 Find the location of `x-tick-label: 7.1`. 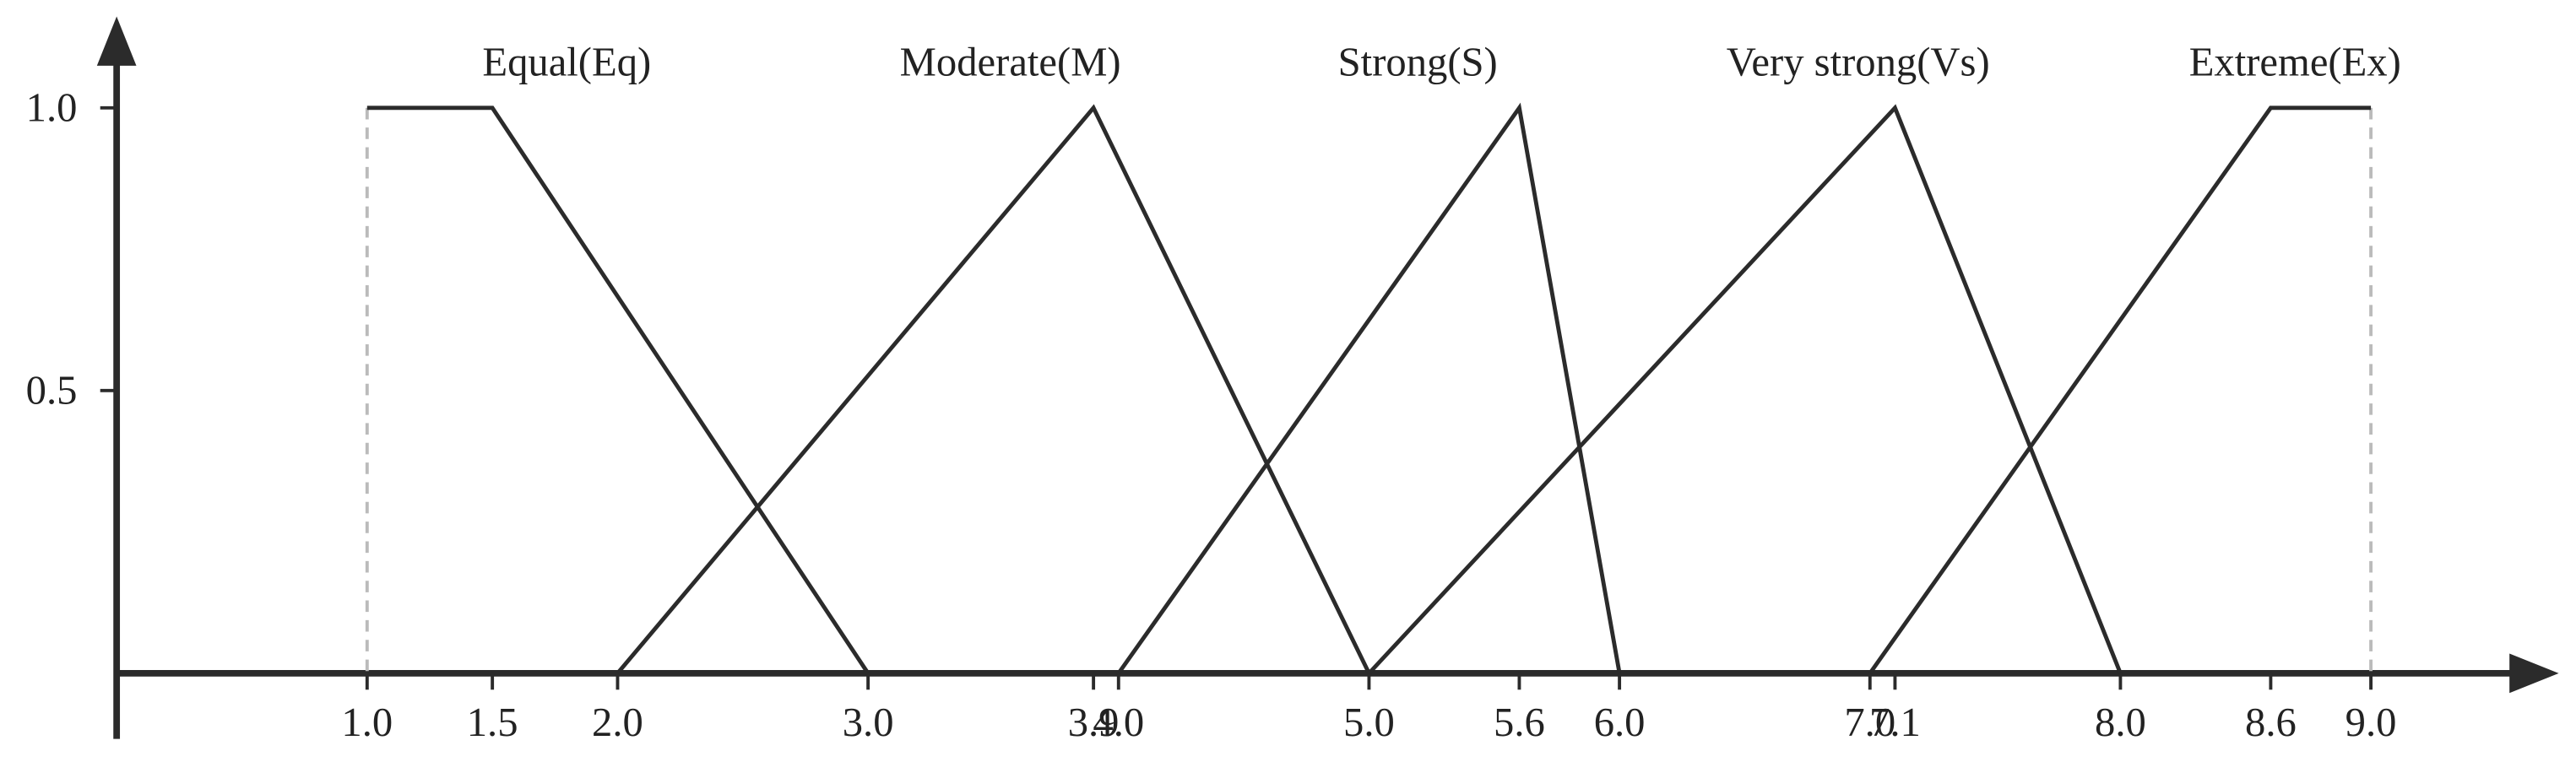

x-tick-label: 7.1 is located at coordinates (1895, 722).